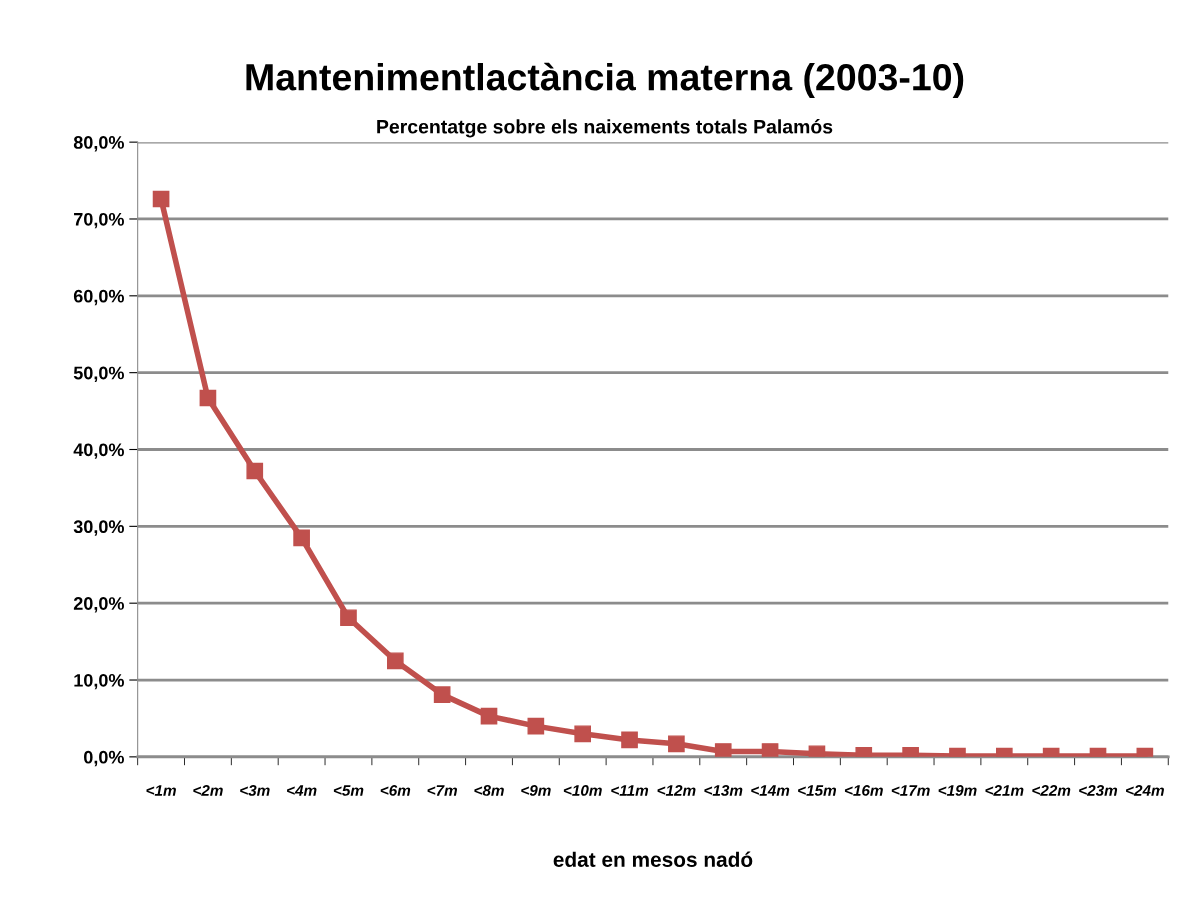 This screenshot has width=1197, height=923. What do you see at coordinates (536, 790) in the screenshot?
I see `x-tick-label: <9m` at bounding box center [536, 790].